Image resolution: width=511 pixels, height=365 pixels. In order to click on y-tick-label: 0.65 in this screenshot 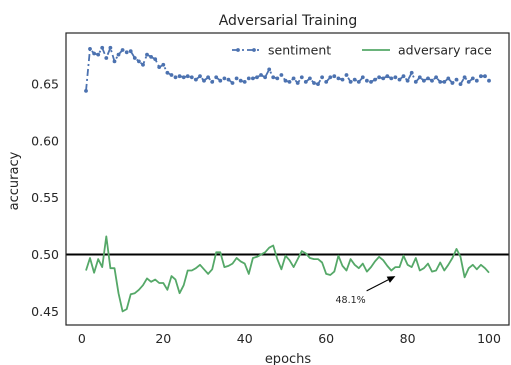, I will do `click(45, 84)`.